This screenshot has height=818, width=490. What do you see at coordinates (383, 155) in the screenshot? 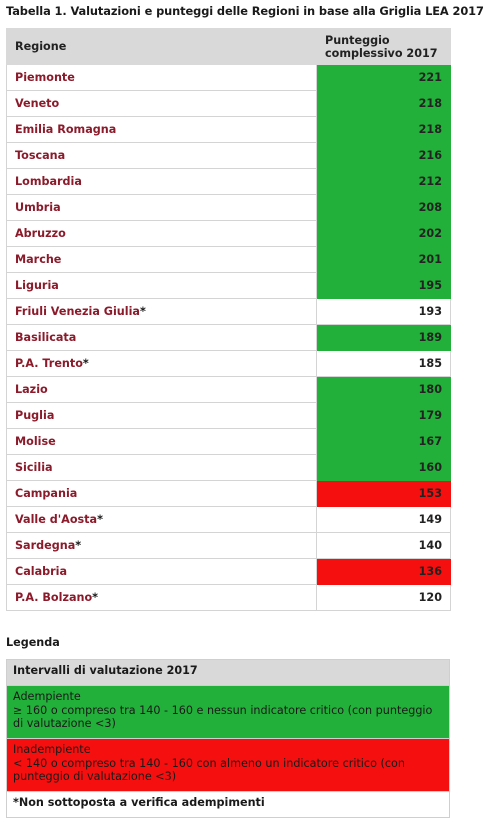
I see `region-score: 216` at bounding box center [383, 155].